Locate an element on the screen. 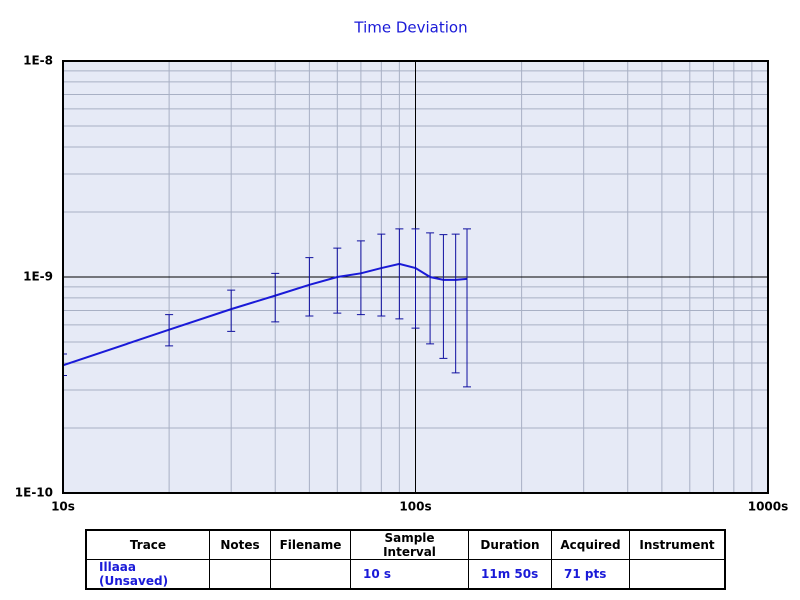 The width and height of the screenshot is (800, 600). column-header: Trace is located at coordinates (147, 544).